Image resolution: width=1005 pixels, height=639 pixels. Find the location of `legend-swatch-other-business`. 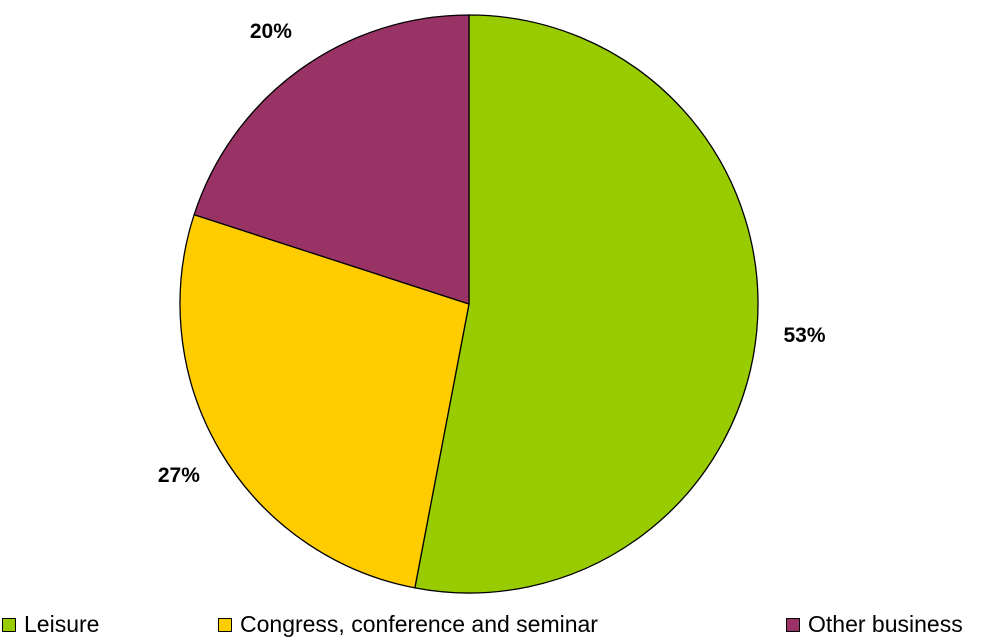

legend-swatch-other-business is located at coordinates (793, 624).